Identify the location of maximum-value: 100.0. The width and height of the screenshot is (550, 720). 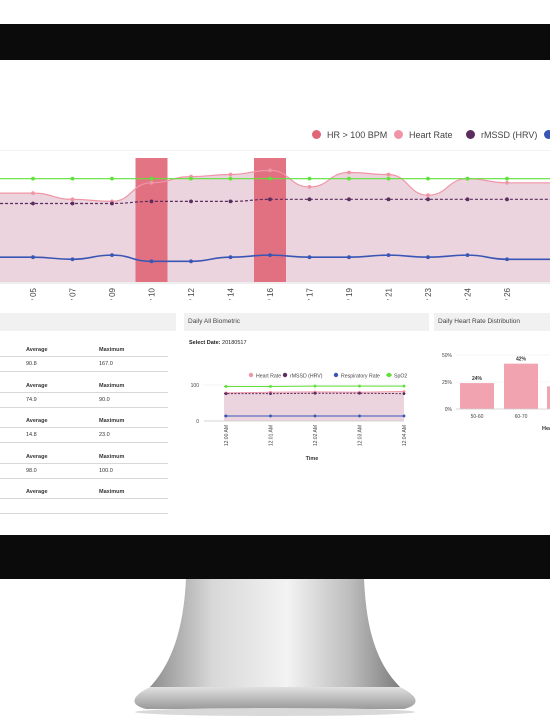
(106, 470).